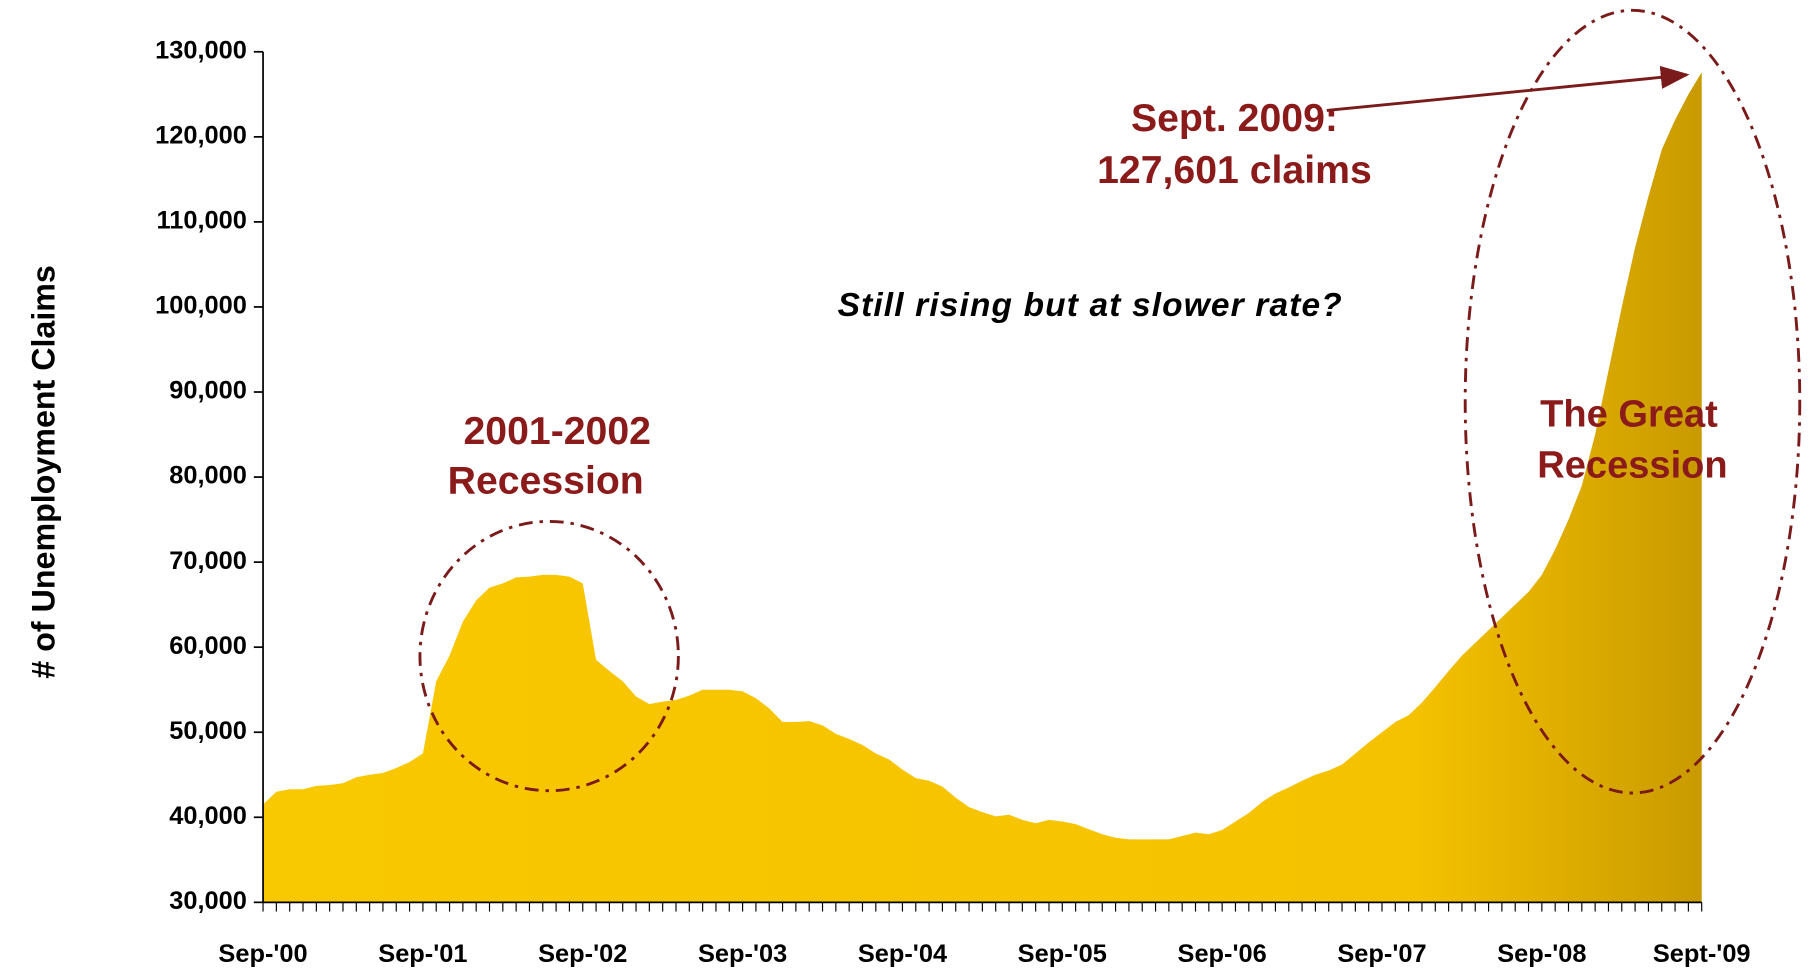 Image resolution: width=1809 pixels, height=976 pixels. Describe the element at coordinates (1508, 88) in the screenshot. I see `arrow` at that location.